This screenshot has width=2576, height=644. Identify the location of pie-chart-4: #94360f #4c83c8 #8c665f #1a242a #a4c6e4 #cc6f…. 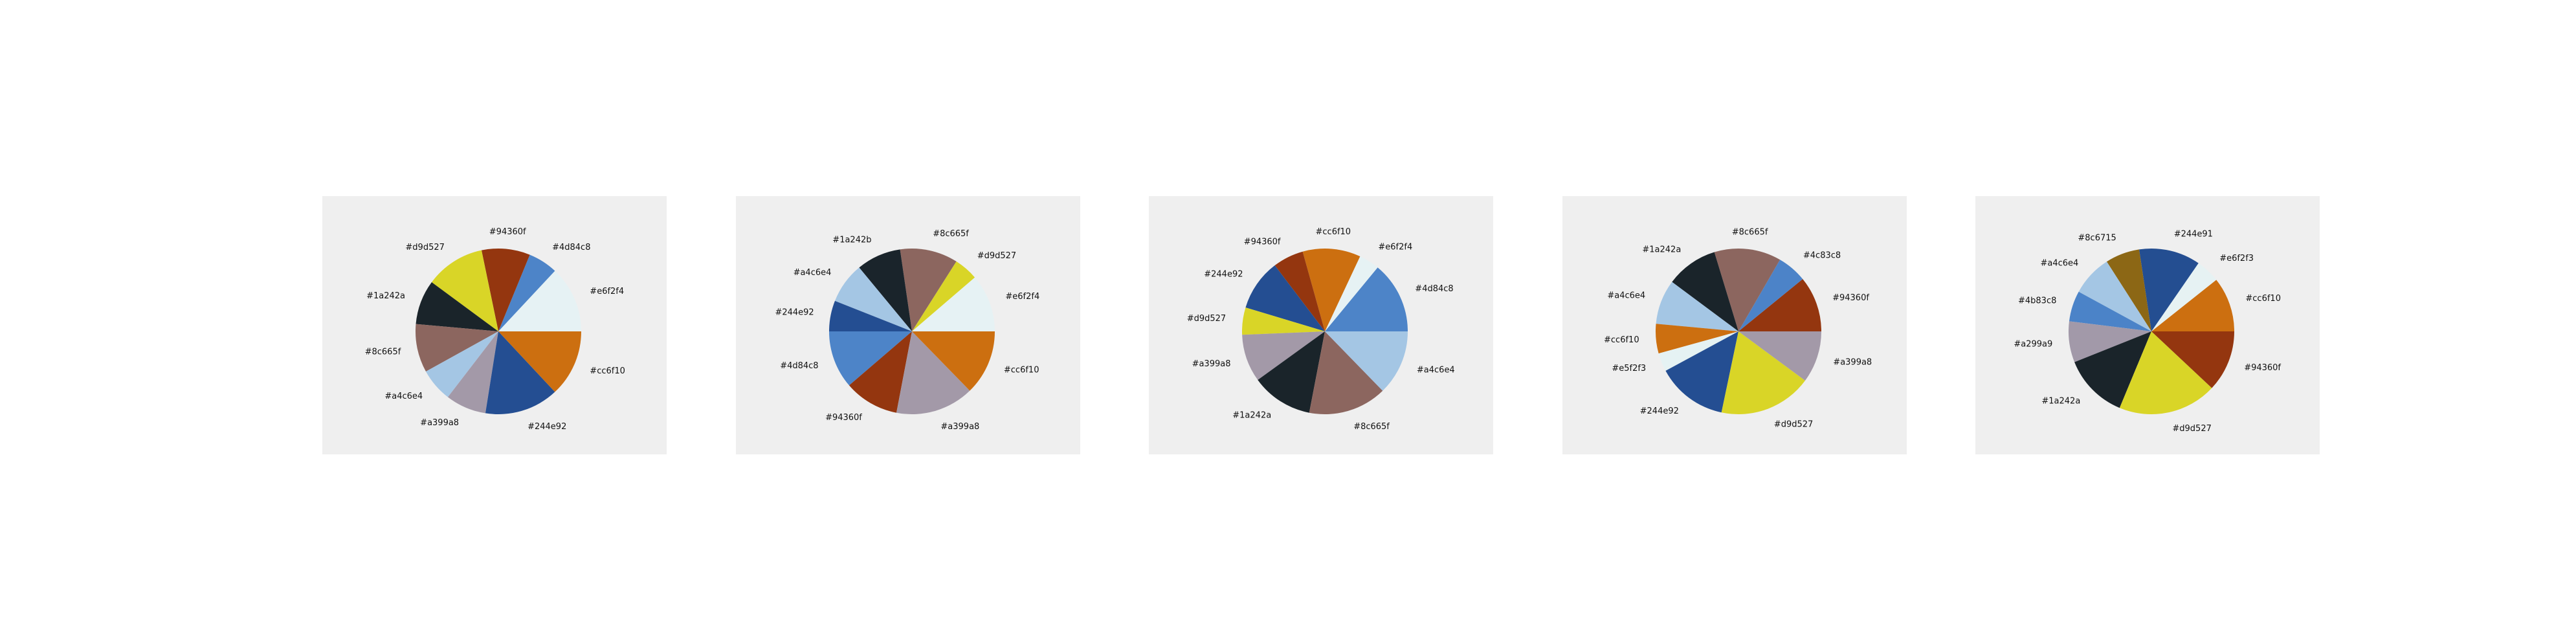
(1738, 329).